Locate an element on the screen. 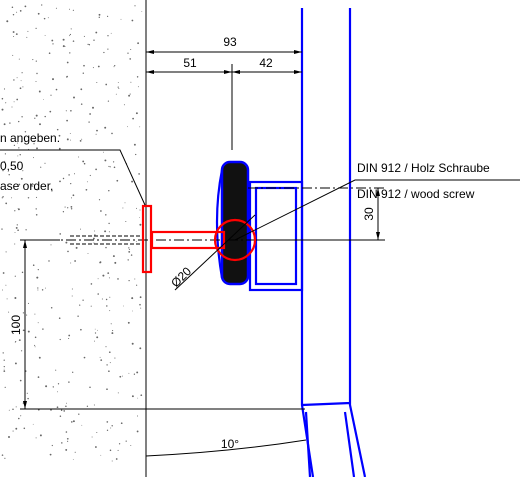 Image resolution: width=529 pixels, height=477 pixels. note: ase order. is located at coordinates (26, 186).